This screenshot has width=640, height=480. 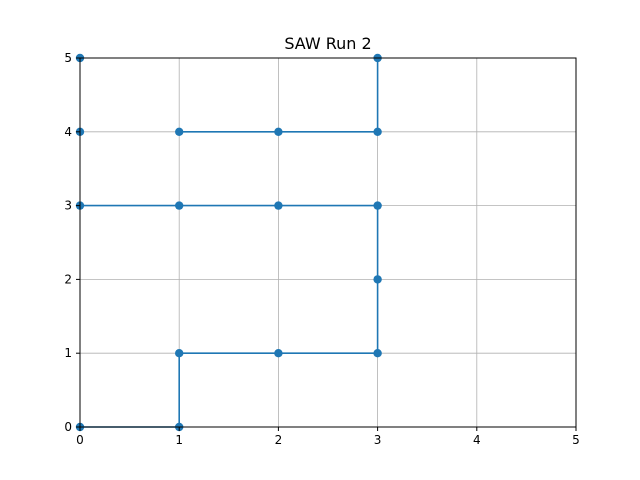 I want to click on x-tick-label: 2, so click(x=279, y=440).